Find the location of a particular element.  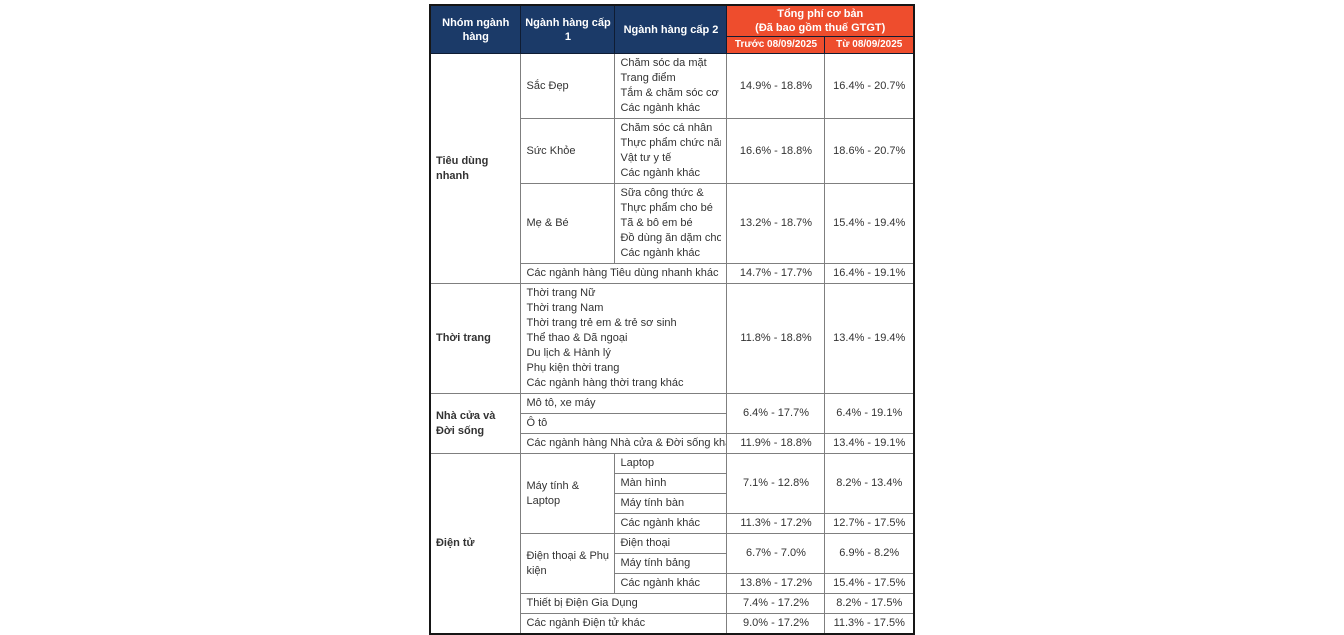

cell-fee-after-computer-other: 12.7% - 17.5% is located at coordinates (869, 523).